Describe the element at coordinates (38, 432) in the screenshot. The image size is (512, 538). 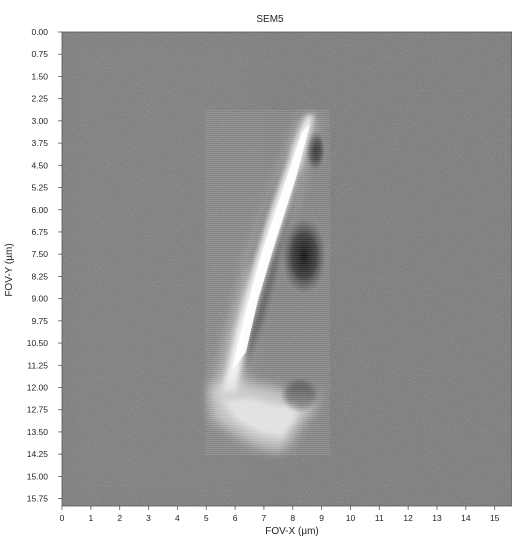
I see `y-tick-label: 13.50` at that location.